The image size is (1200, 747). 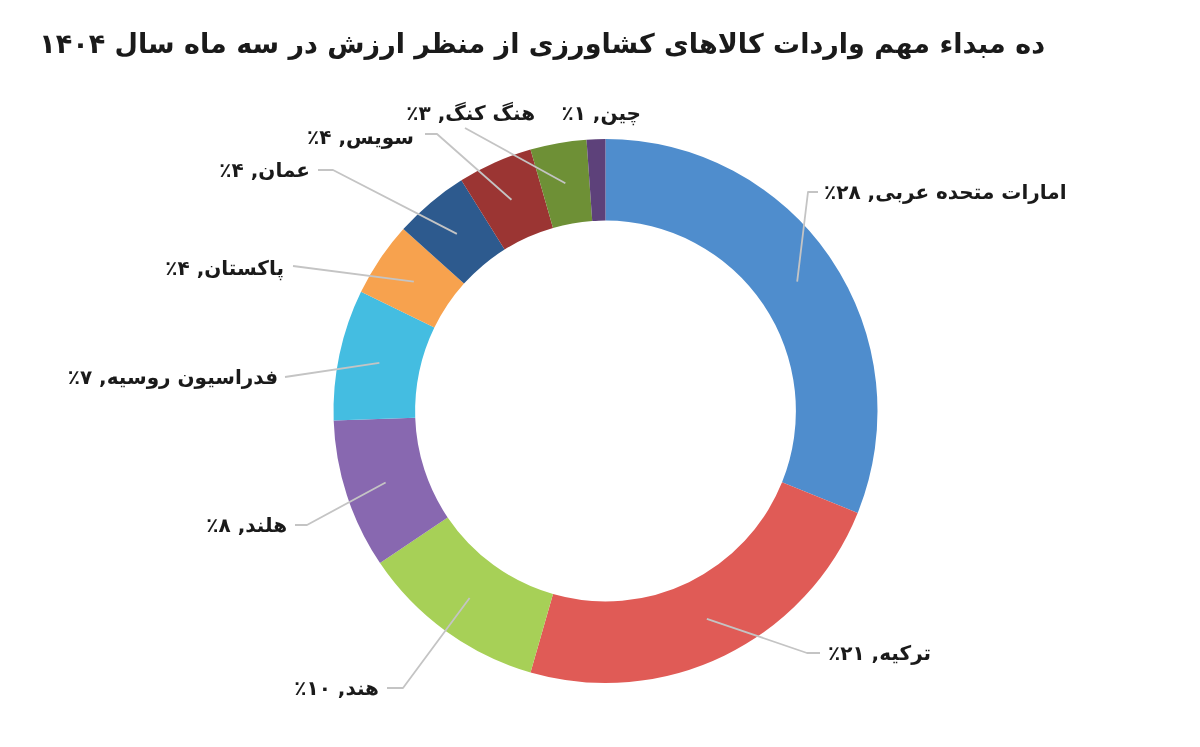 I want to click on slice-label: ترکیه, ۲۱٪, so click(x=880, y=653).